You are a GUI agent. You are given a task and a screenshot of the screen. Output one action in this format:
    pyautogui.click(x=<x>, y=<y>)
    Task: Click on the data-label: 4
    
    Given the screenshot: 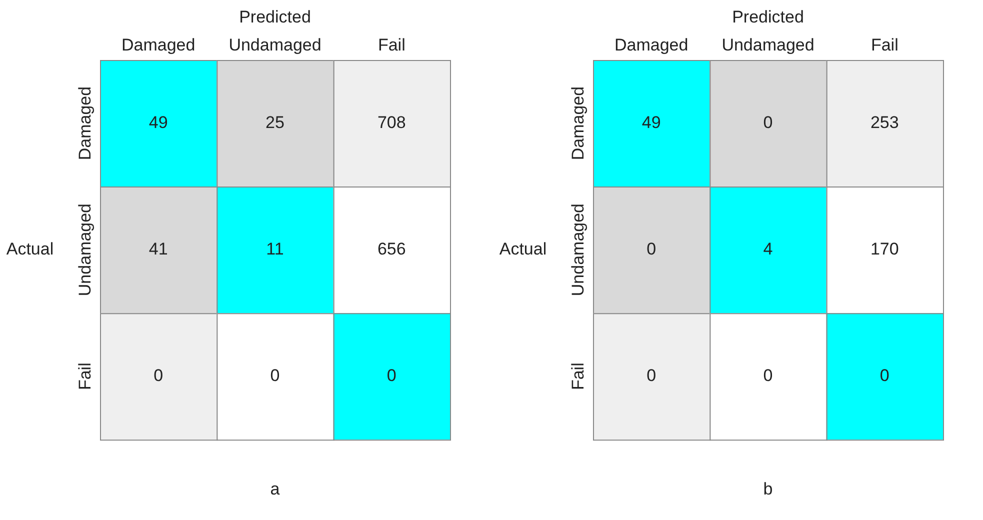 What is the action you would take?
    pyautogui.click(x=768, y=248)
    